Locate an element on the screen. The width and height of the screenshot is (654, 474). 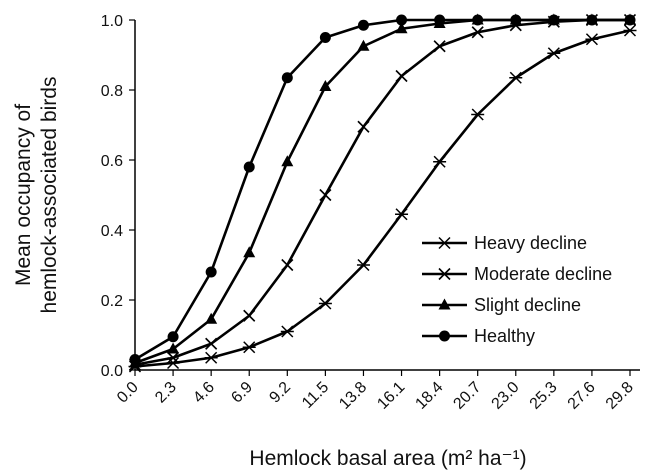
legend-item: Slight decline is located at coordinates (501, 305).